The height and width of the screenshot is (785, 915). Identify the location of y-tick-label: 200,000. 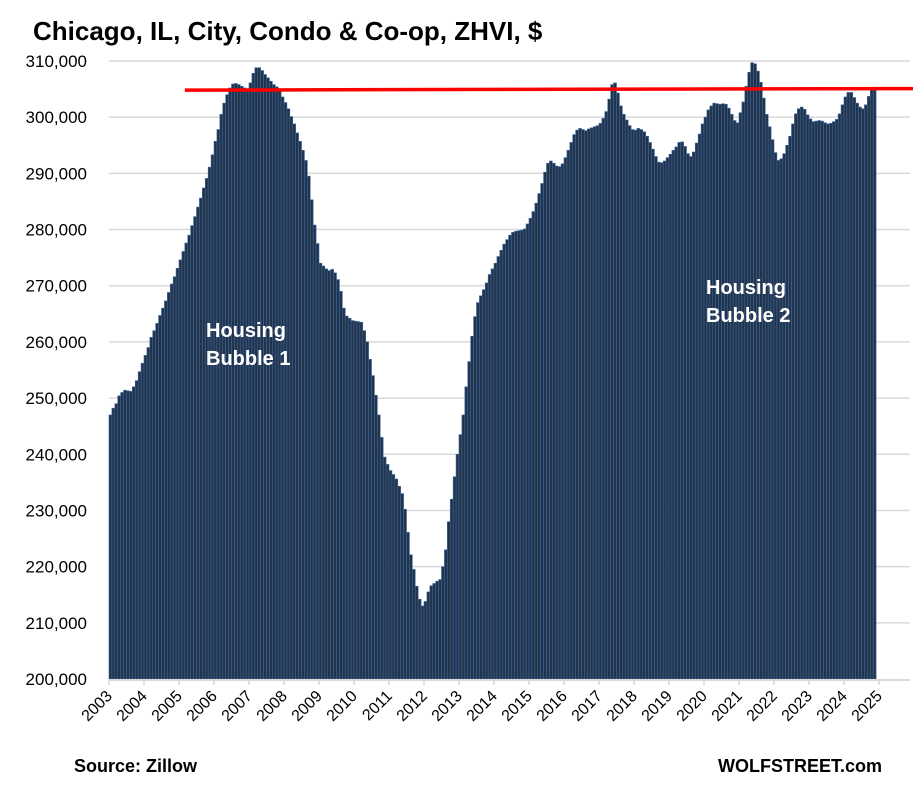
(56, 679).